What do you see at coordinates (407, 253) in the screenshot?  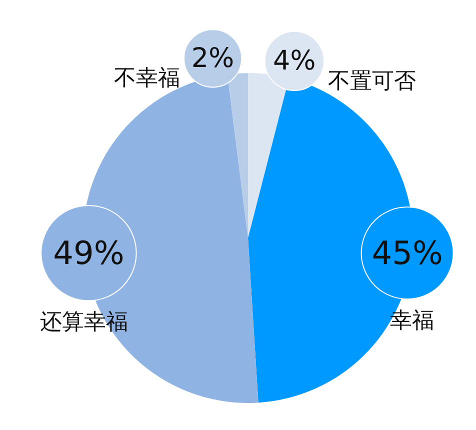 I see `data-label: 45%` at bounding box center [407, 253].